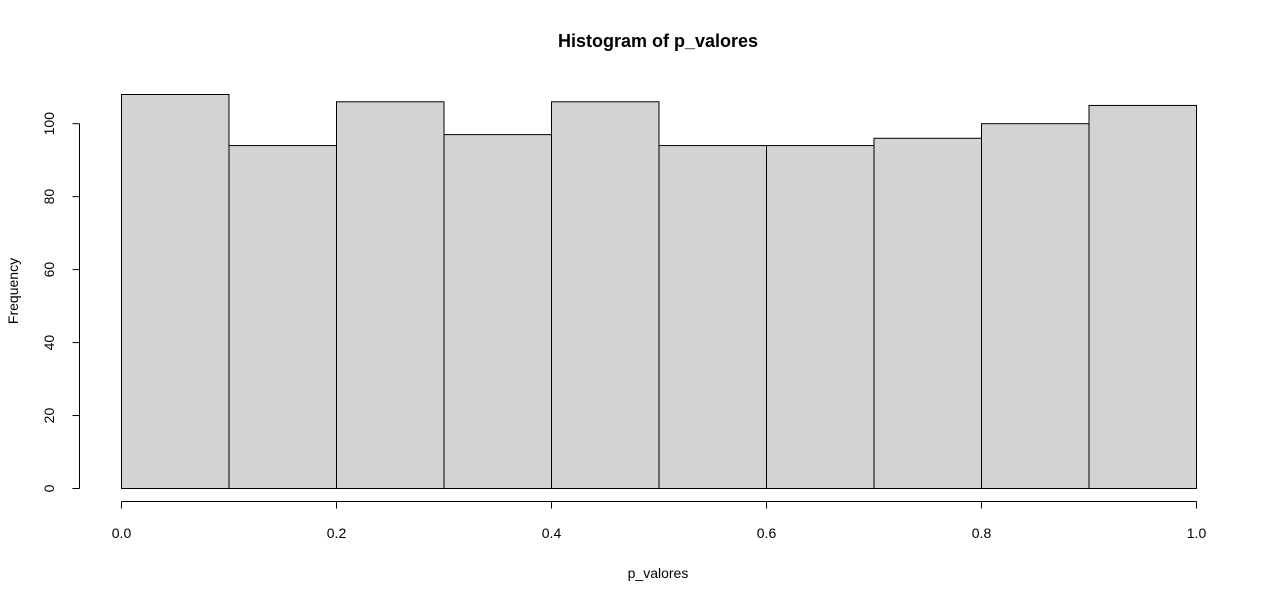 The image size is (1280, 602). What do you see at coordinates (13, 291) in the screenshot?
I see `y-axis-label: Frequency` at bounding box center [13, 291].